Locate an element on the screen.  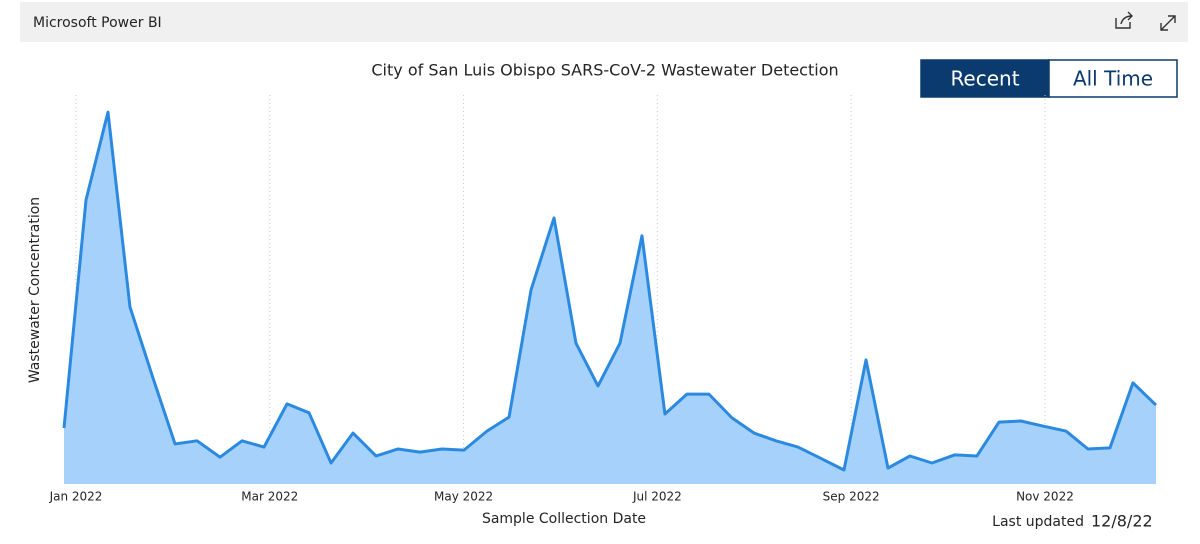
x-tick-label: Jul 2022 is located at coordinates (657, 497).